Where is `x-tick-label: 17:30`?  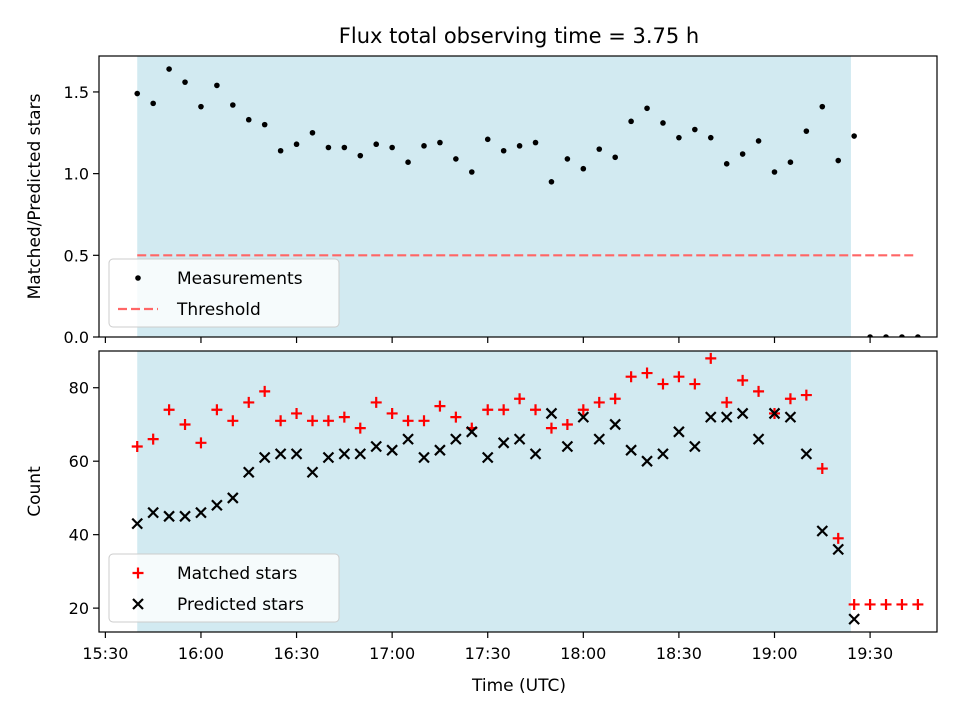
x-tick-label: 17:30 is located at coordinates (488, 653).